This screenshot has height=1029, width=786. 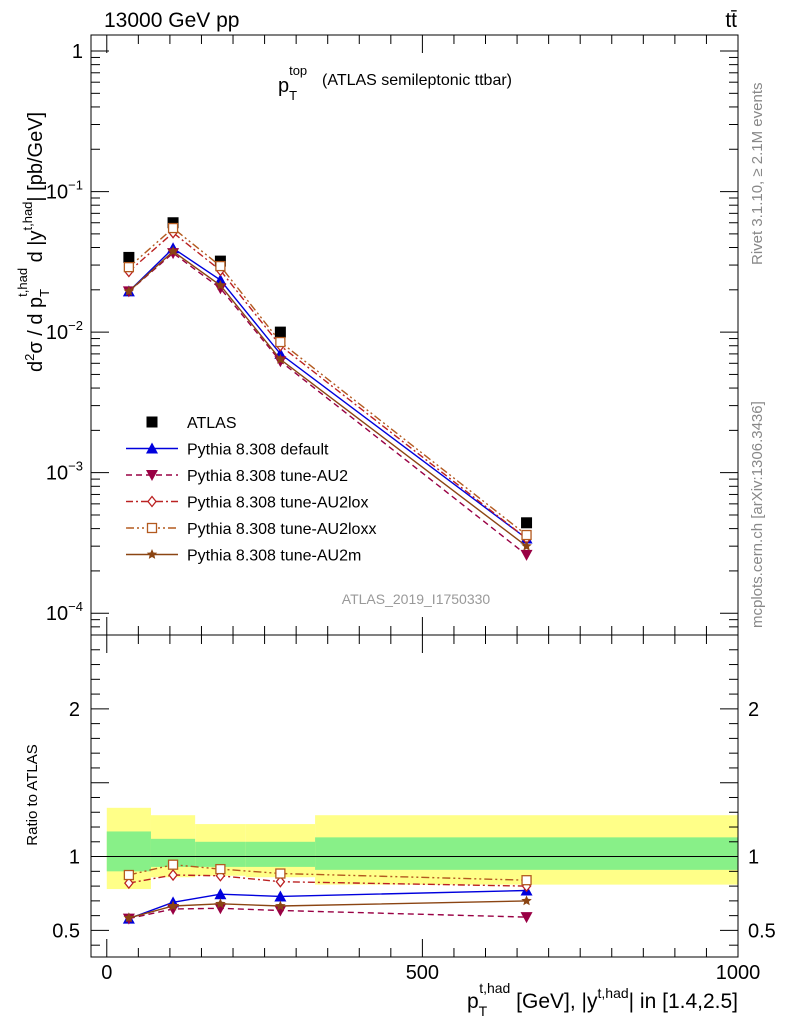 I want to click on rivet-version-label: Rivet 3.1.10, ≥ 2.1M events, so click(x=757, y=174).